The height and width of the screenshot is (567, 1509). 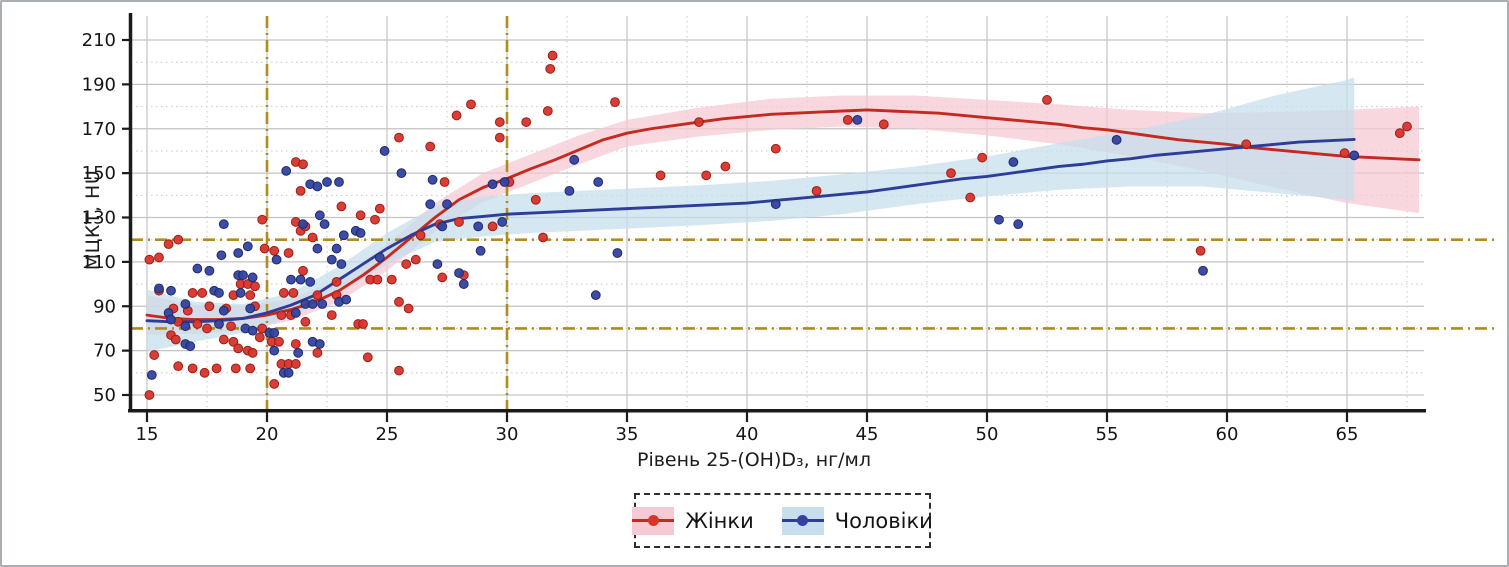 What do you see at coordinates (867, 434) in the screenshot?
I see `x-tick-label: 45` at bounding box center [867, 434].